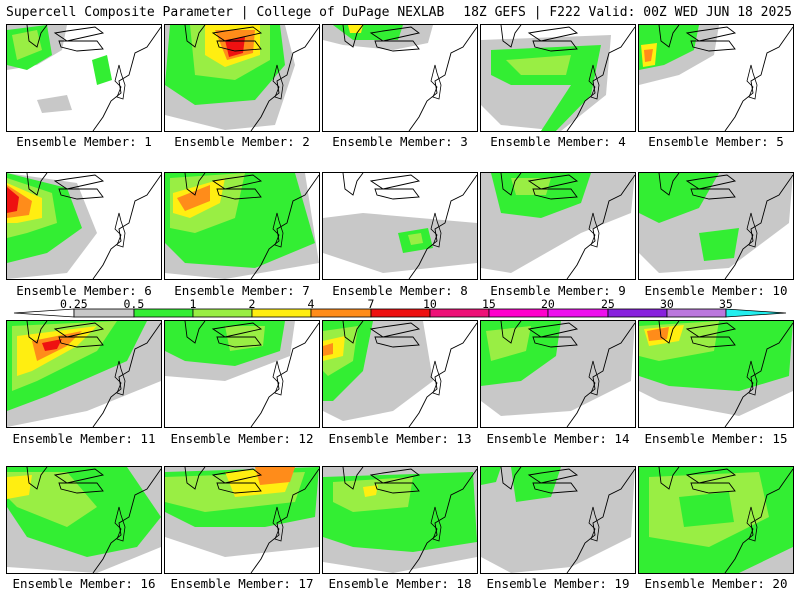 Image resolution: width=800 pixels, height=600 pixels. Describe the element at coordinates (558, 438) in the screenshot. I see `ensemble-member-label: Ensemble Member: 14` at that location.